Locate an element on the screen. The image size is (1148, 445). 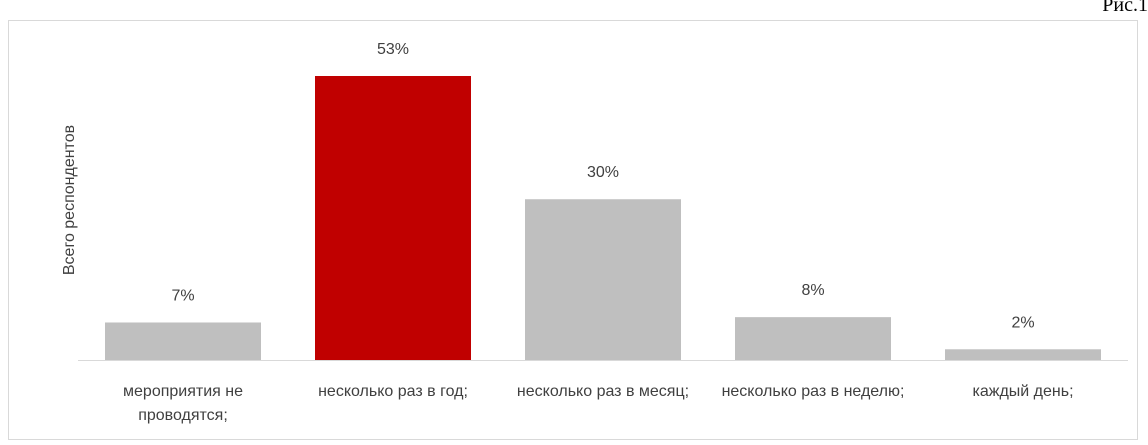
x-tick-label: несколько раз в неделю; is located at coordinates (813, 391).